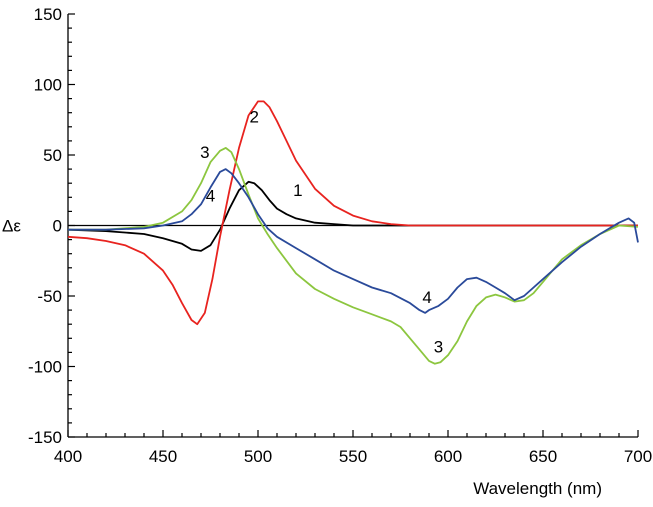 The image size is (653, 507). I want to click on x-tick-label: 700, so click(638, 456).